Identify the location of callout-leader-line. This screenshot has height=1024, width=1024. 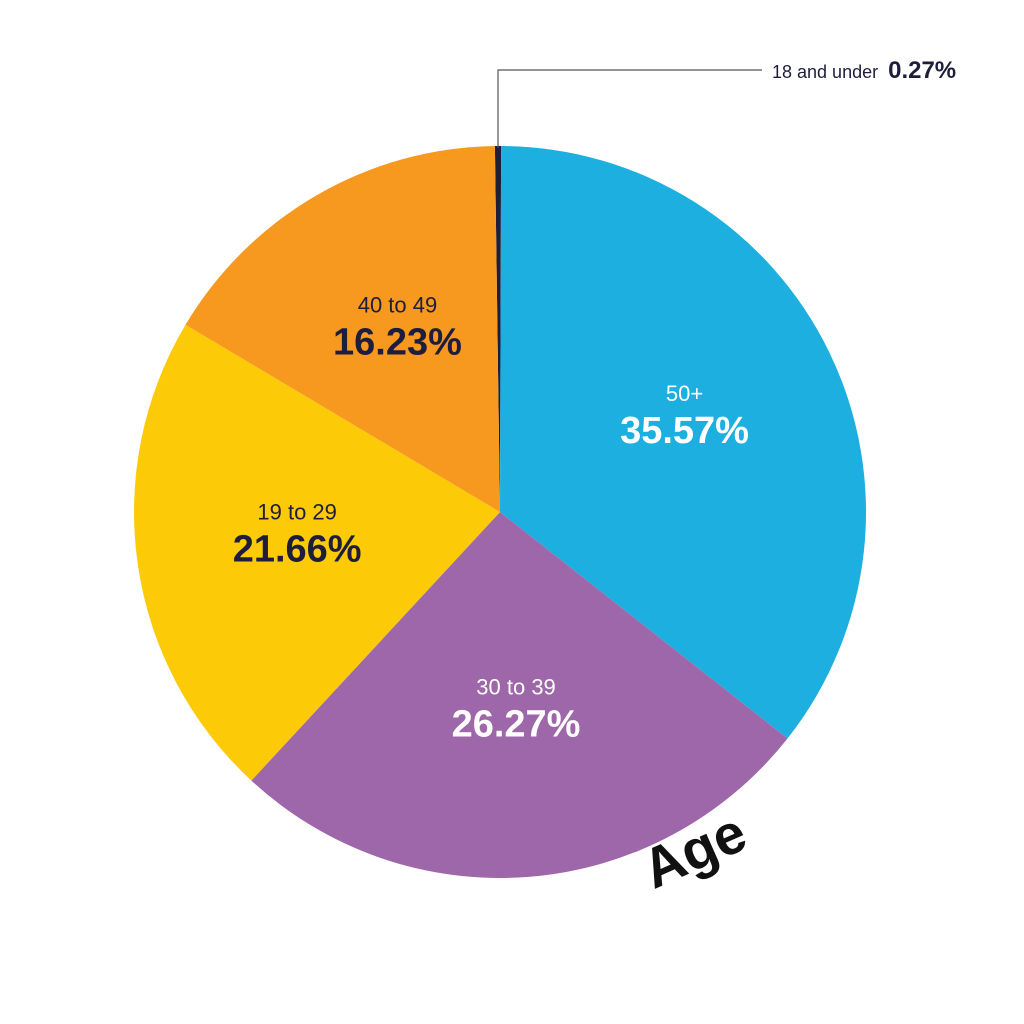
(629, 109).